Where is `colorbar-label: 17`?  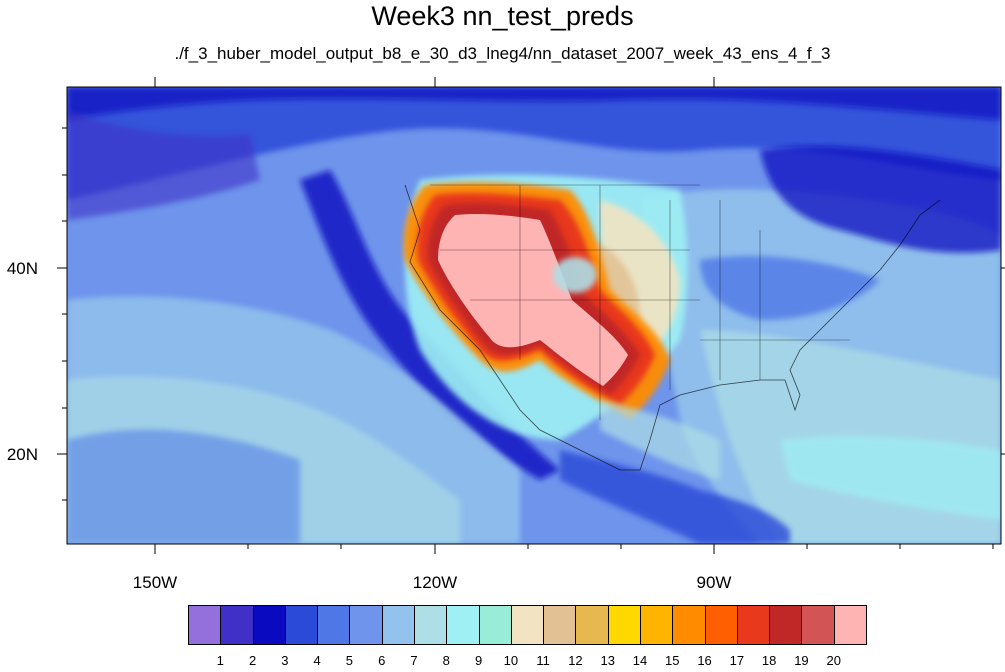 colorbar-label: 17 is located at coordinates (737, 660).